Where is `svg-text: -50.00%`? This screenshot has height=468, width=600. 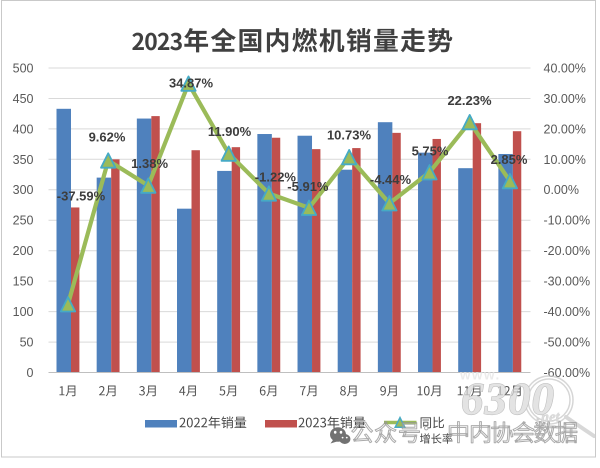
svg-text: -50.00% is located at coordinates (567, 342).